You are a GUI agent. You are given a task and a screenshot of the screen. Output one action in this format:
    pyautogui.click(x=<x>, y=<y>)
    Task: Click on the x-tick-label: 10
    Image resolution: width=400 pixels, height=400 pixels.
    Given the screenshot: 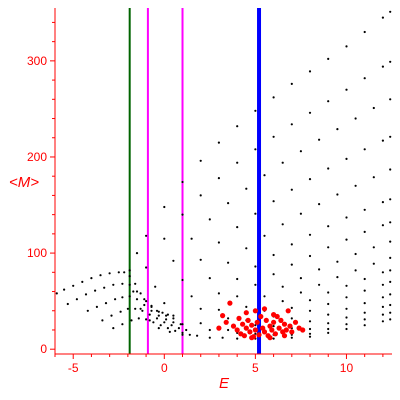 What is the action you would take?
    pyautogui.click(x=347, y=368)
    